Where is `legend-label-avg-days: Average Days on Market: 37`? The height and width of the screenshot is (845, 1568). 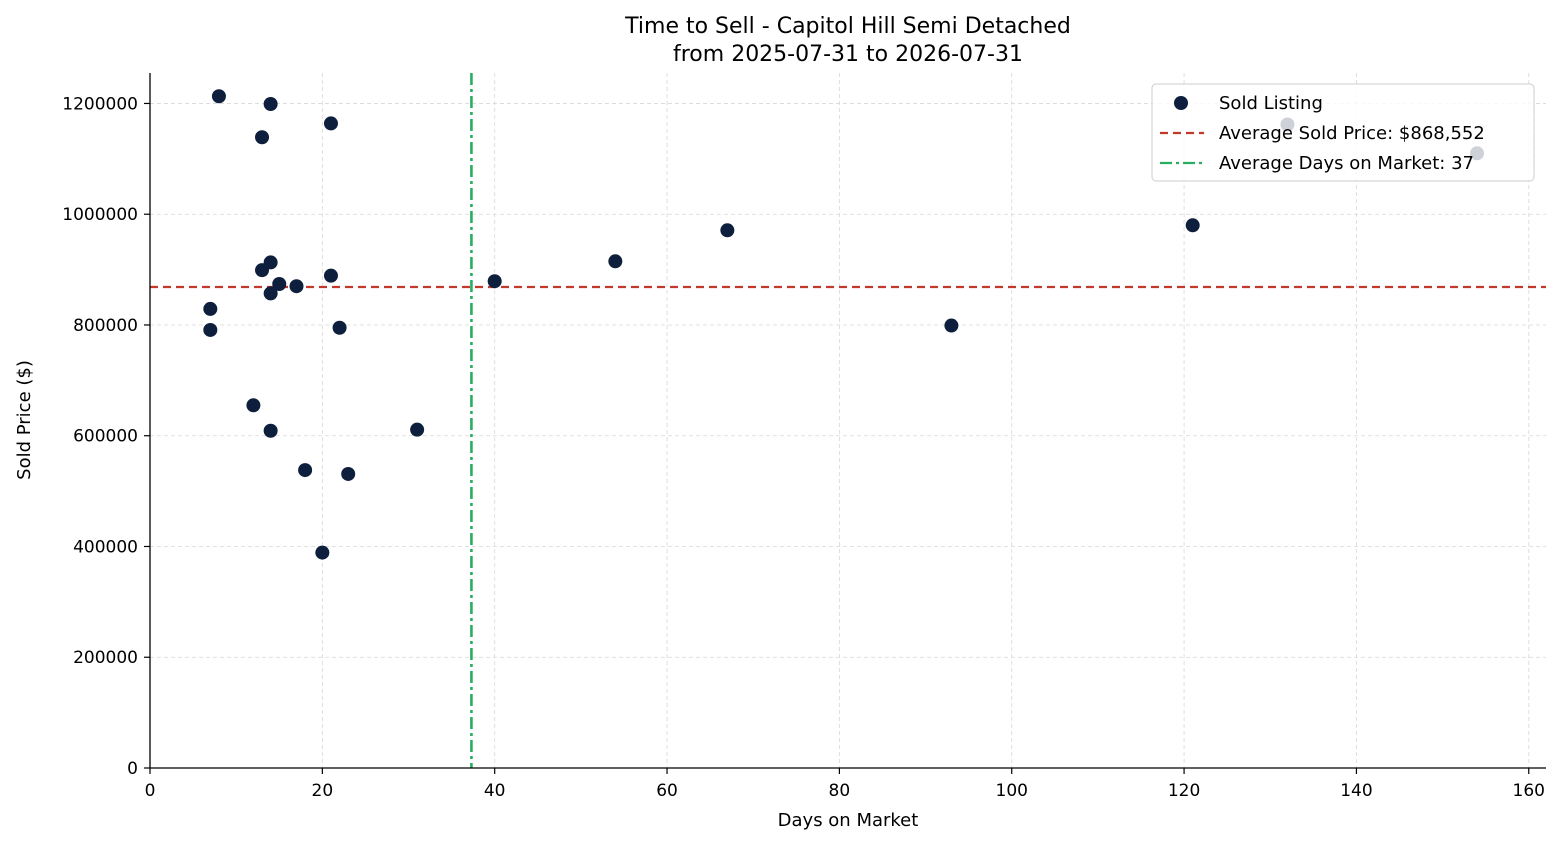
legend-label-avg-days: Average Days on Market: 37 is located at coordinates (1346, 163).